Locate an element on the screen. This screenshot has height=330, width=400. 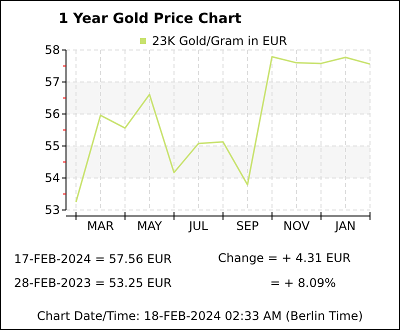
y-tick-label: 53 is located at coordinates (52, 210).